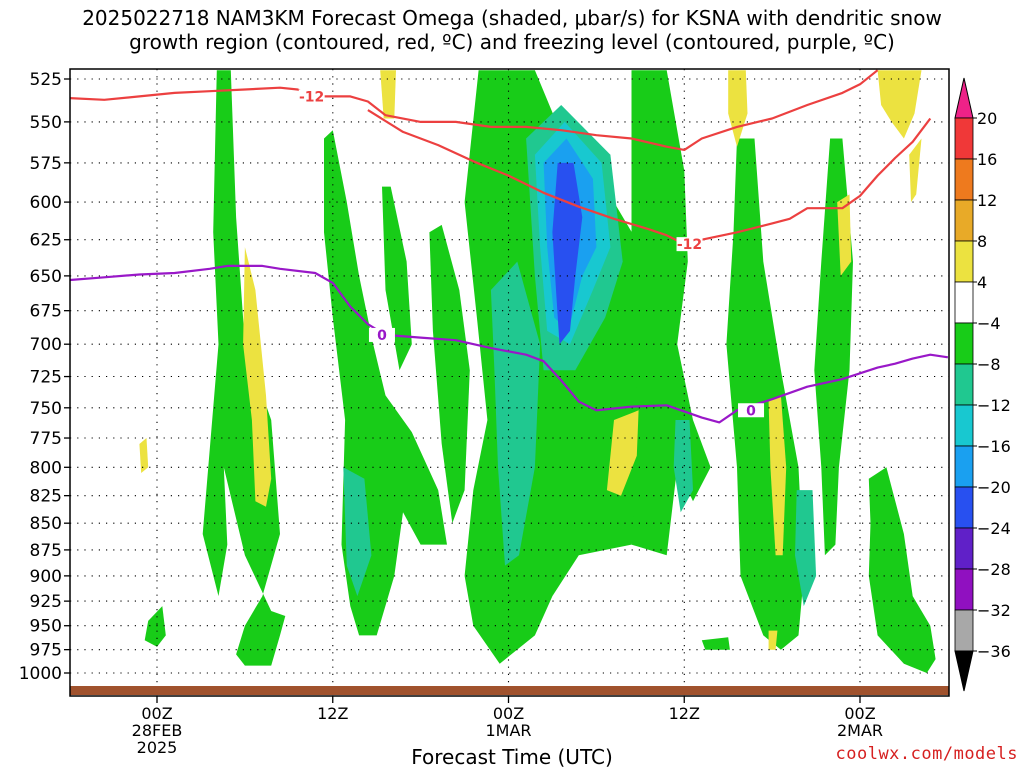  I want to click on y-tick-label: 650, so click(46, 277).